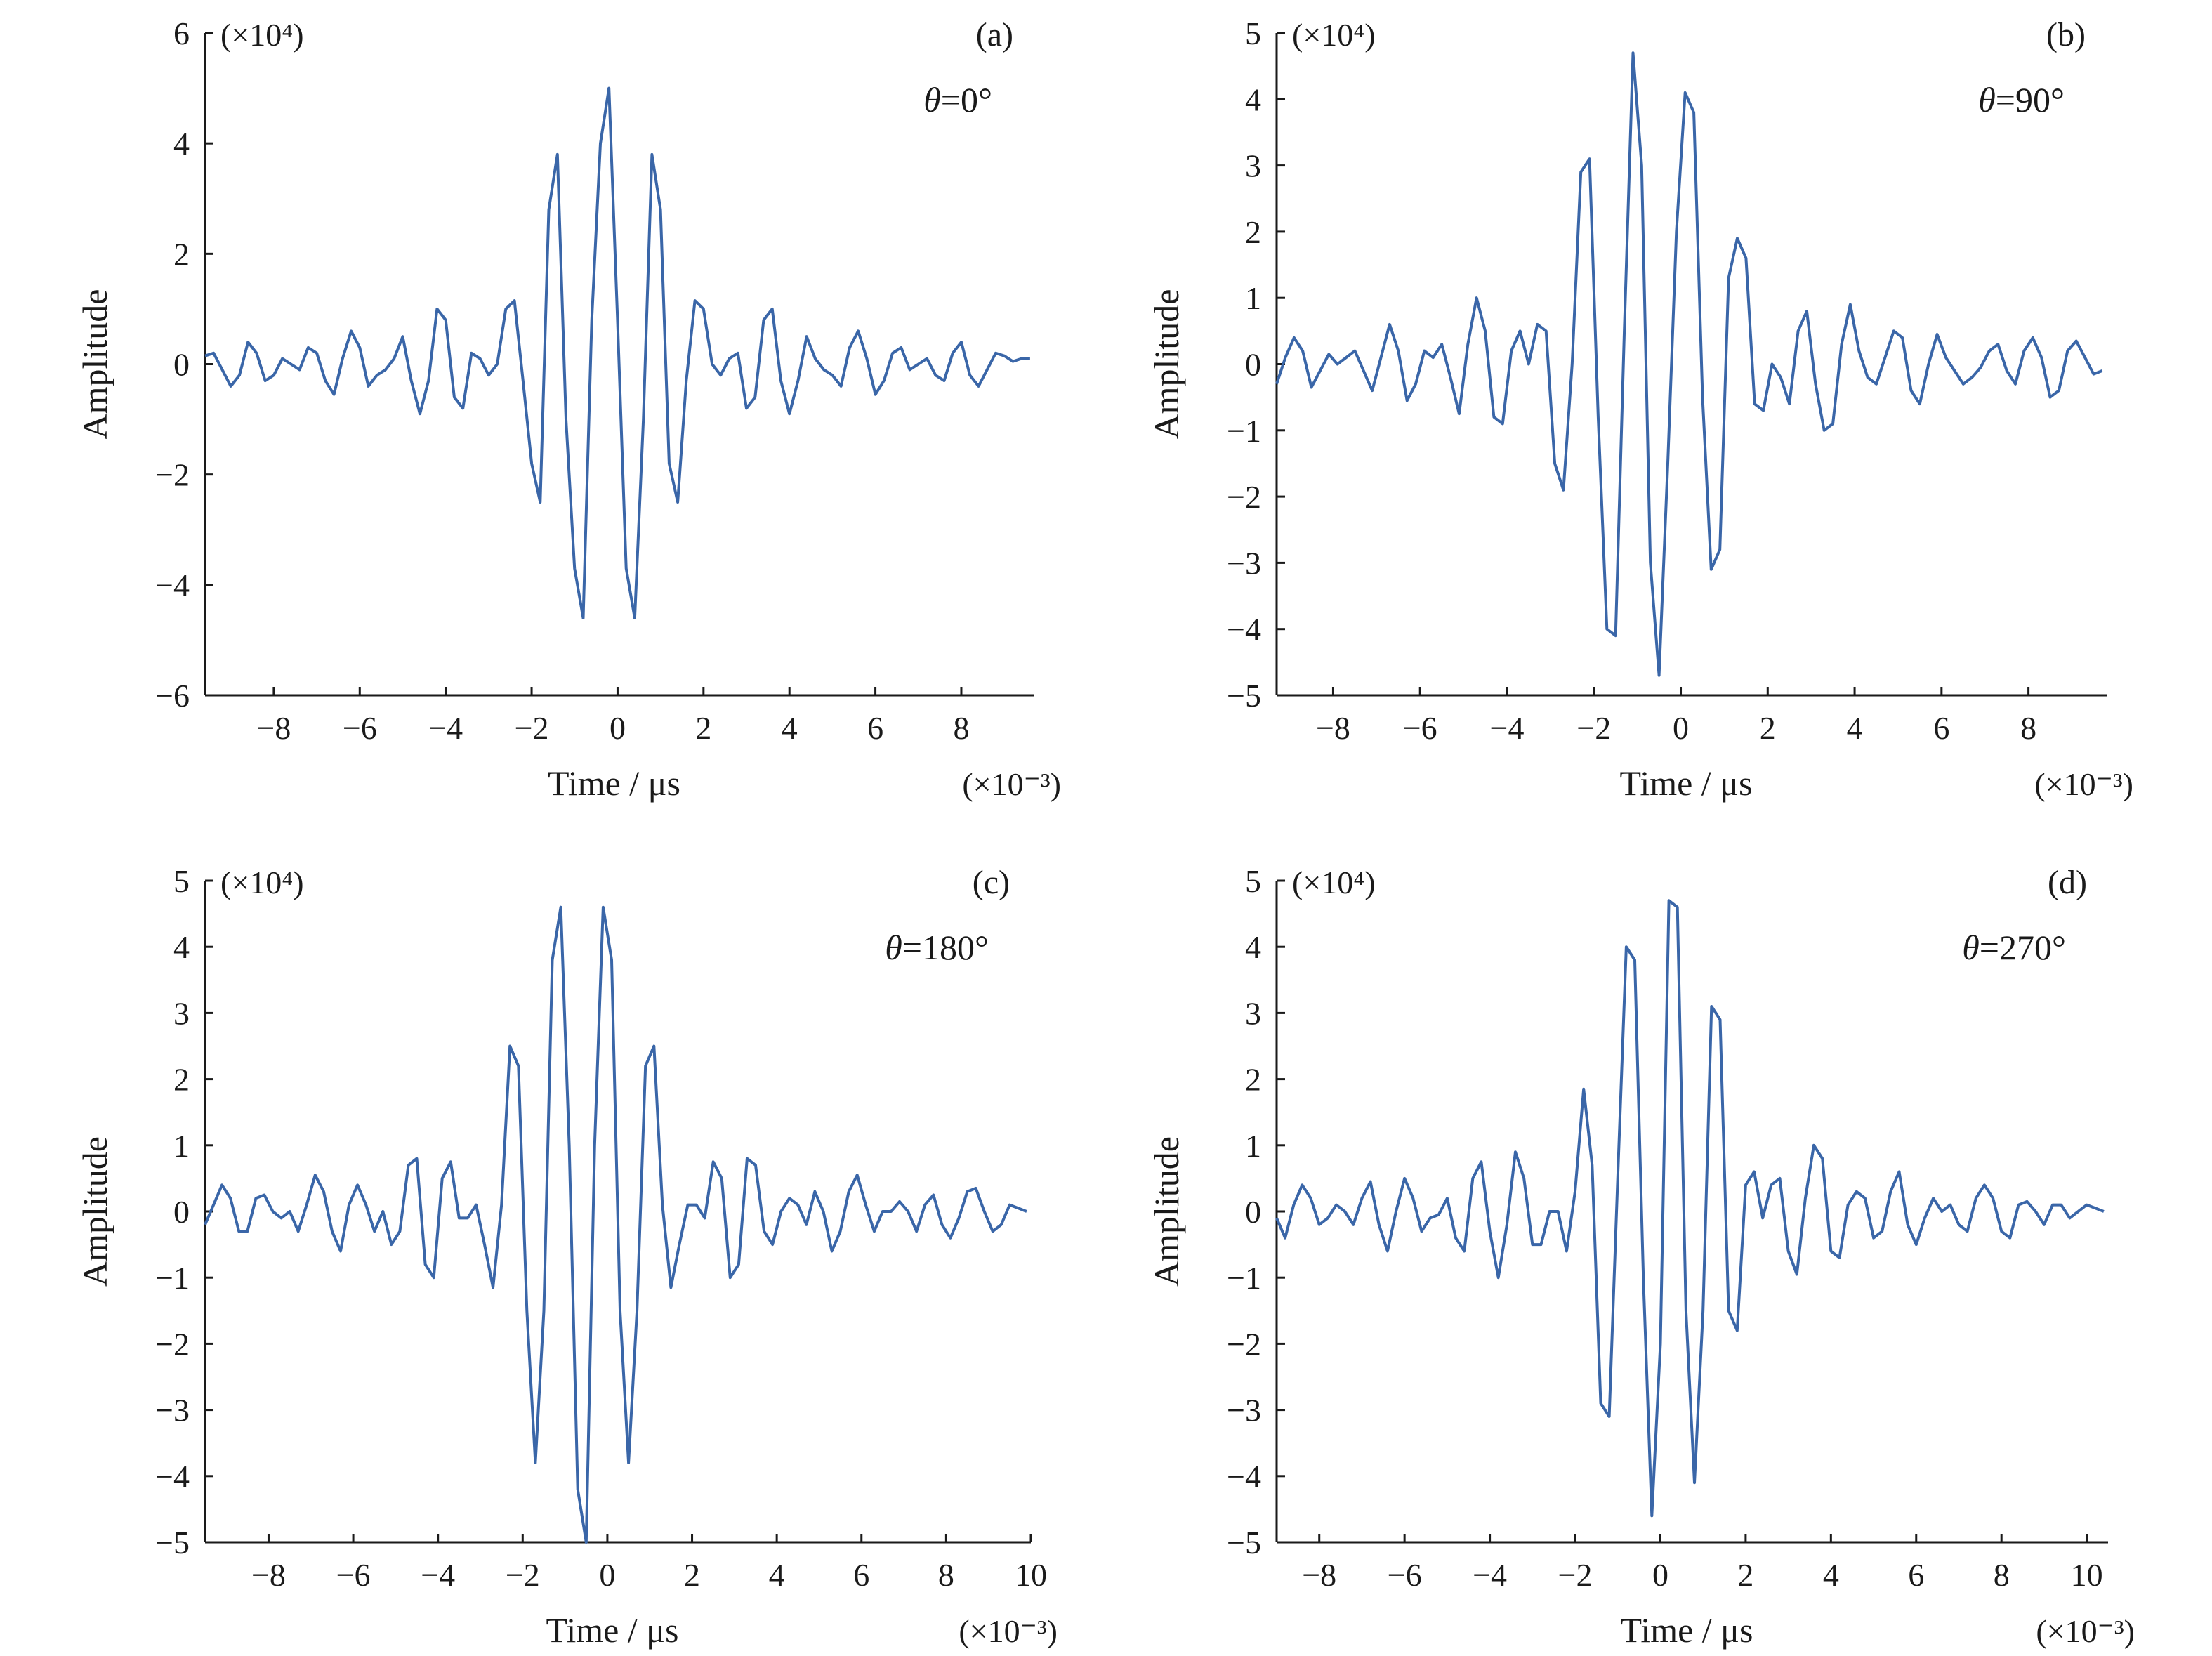 Image resolution: width=2212 pixels, height=1656 pixels. I want to click on panel-label: (b), so click(2066, 34).